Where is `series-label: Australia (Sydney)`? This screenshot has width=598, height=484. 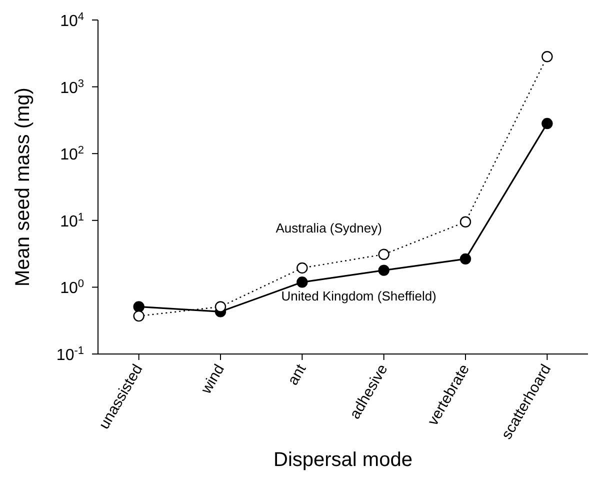 series-label: Australia (Sydney) is located at coordinates (329, 228).